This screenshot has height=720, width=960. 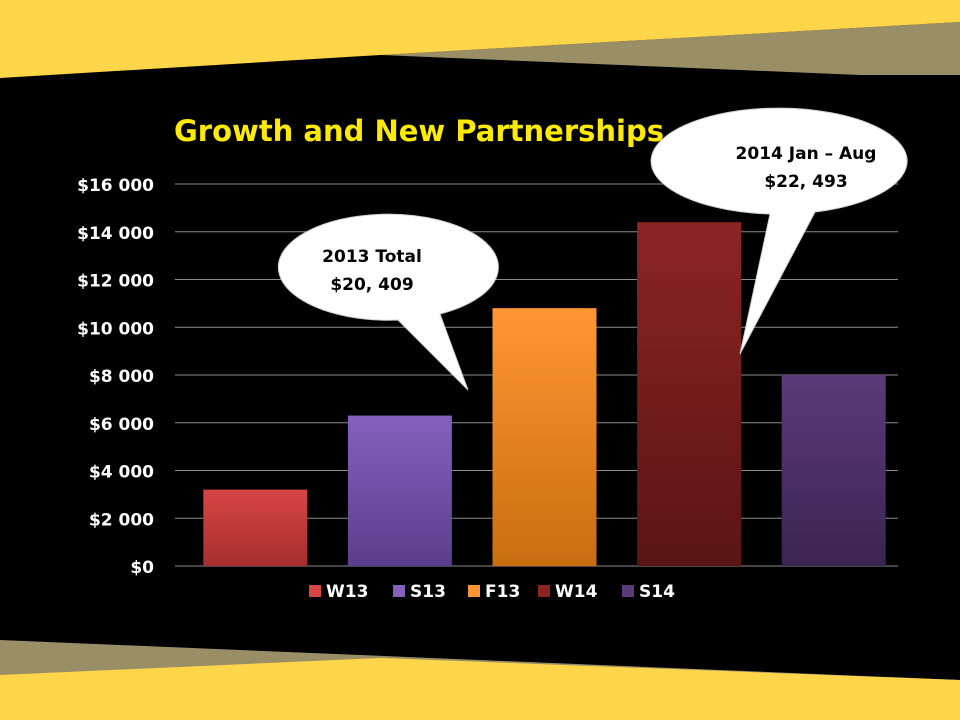 What do you see at coordinates (121, 473) in the screenshot?
I see `y-tick-label: $4 000` at bounding box center [121, 473].